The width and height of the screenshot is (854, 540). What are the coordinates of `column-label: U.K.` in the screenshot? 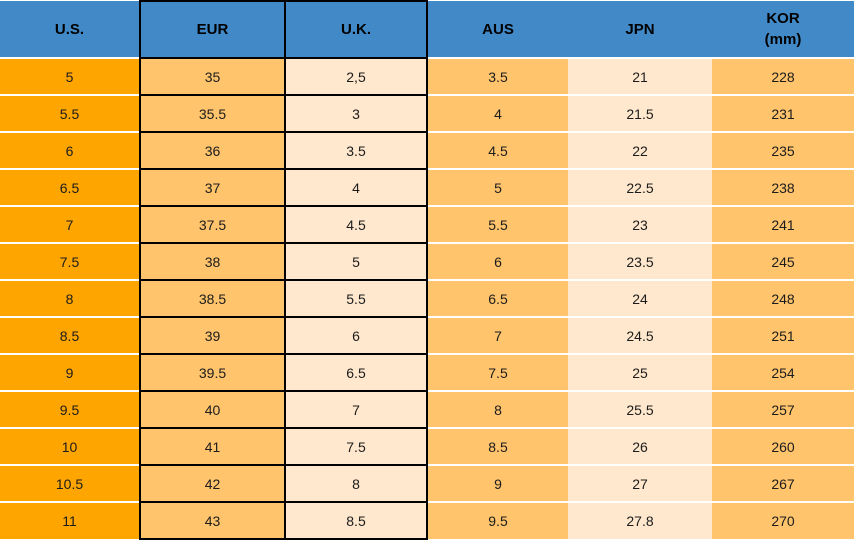 It's located at (356, 29).